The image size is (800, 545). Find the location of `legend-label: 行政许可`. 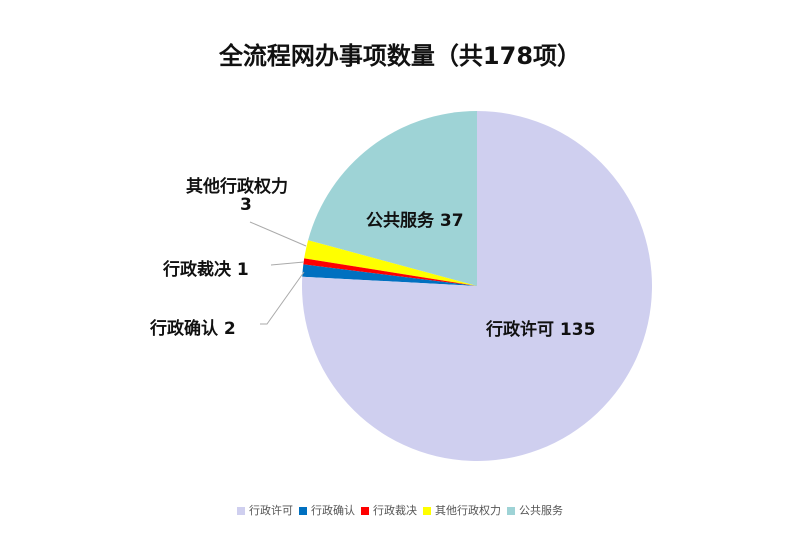

legend-label: 行政许可 is located at coordinates (271, 510).